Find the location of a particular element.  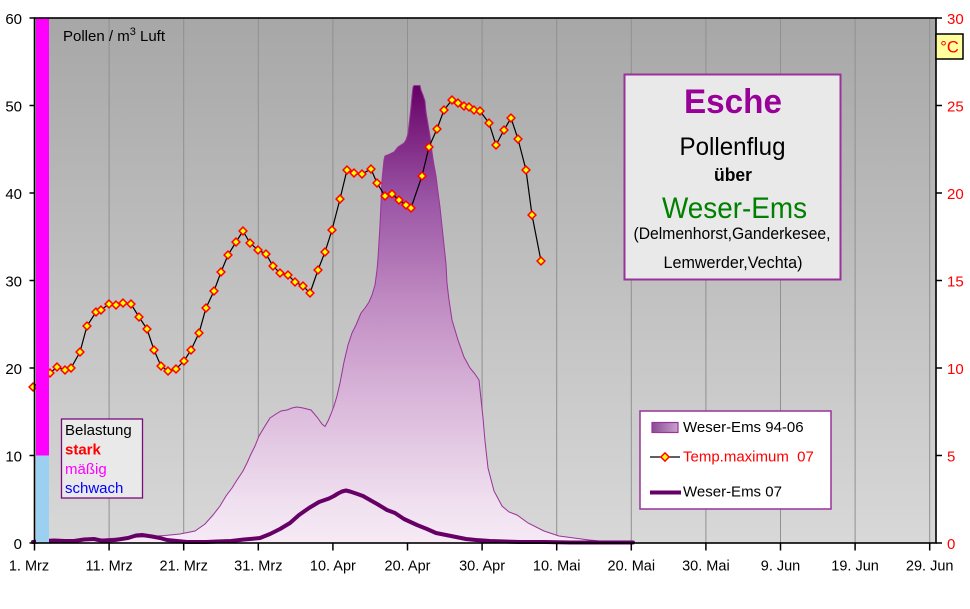

svg-text: Esche is located at coordinates (733, 102).